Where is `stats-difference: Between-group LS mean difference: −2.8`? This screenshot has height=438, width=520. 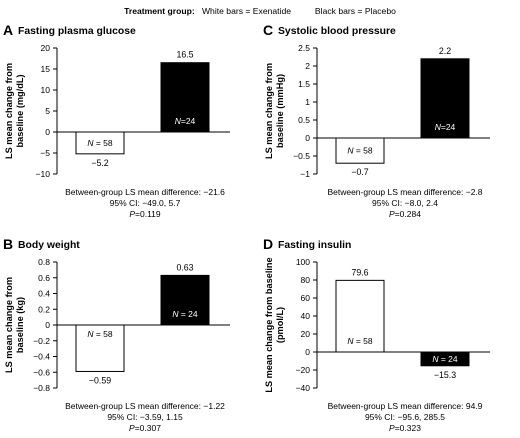
stats-difference: Between-group LS mean difference: −2.8 is located at coordinates (405, 192).